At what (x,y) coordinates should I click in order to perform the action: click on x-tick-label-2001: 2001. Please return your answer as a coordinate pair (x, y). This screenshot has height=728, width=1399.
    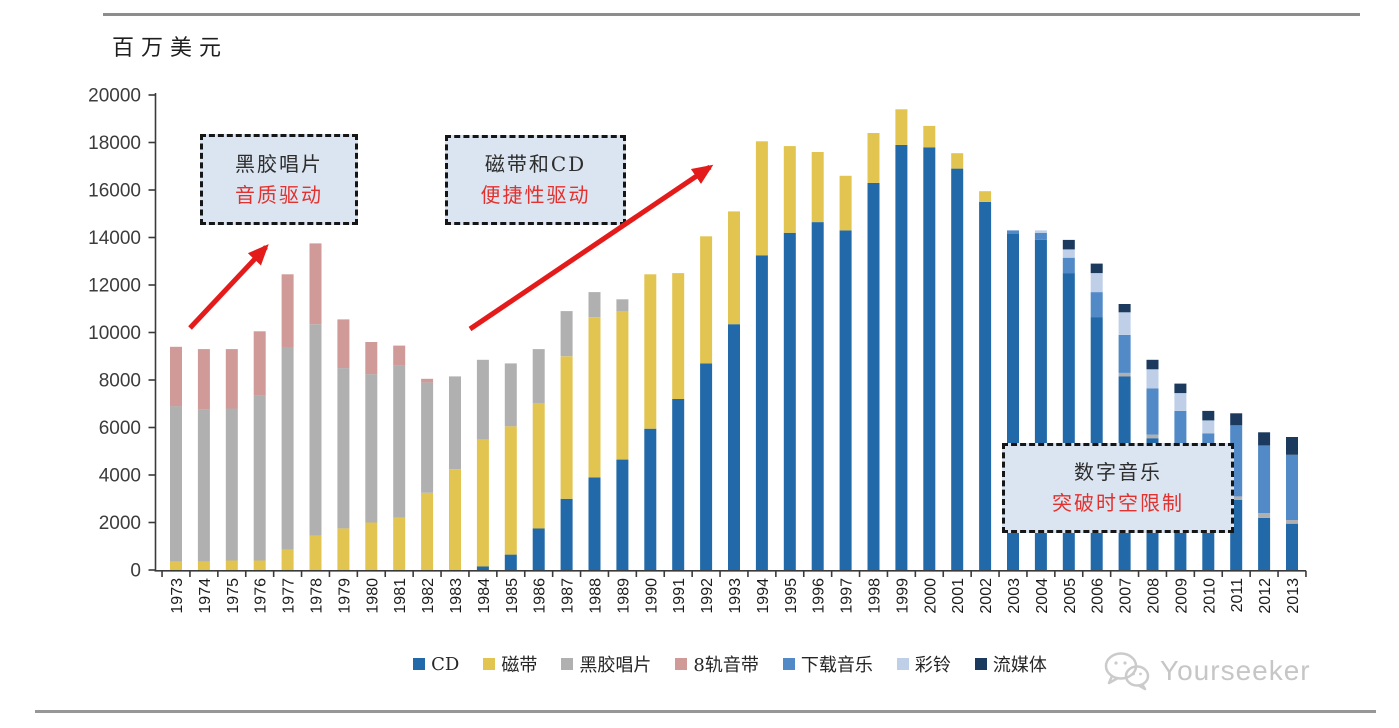
    Looking at the image, I should click on (958, 596).